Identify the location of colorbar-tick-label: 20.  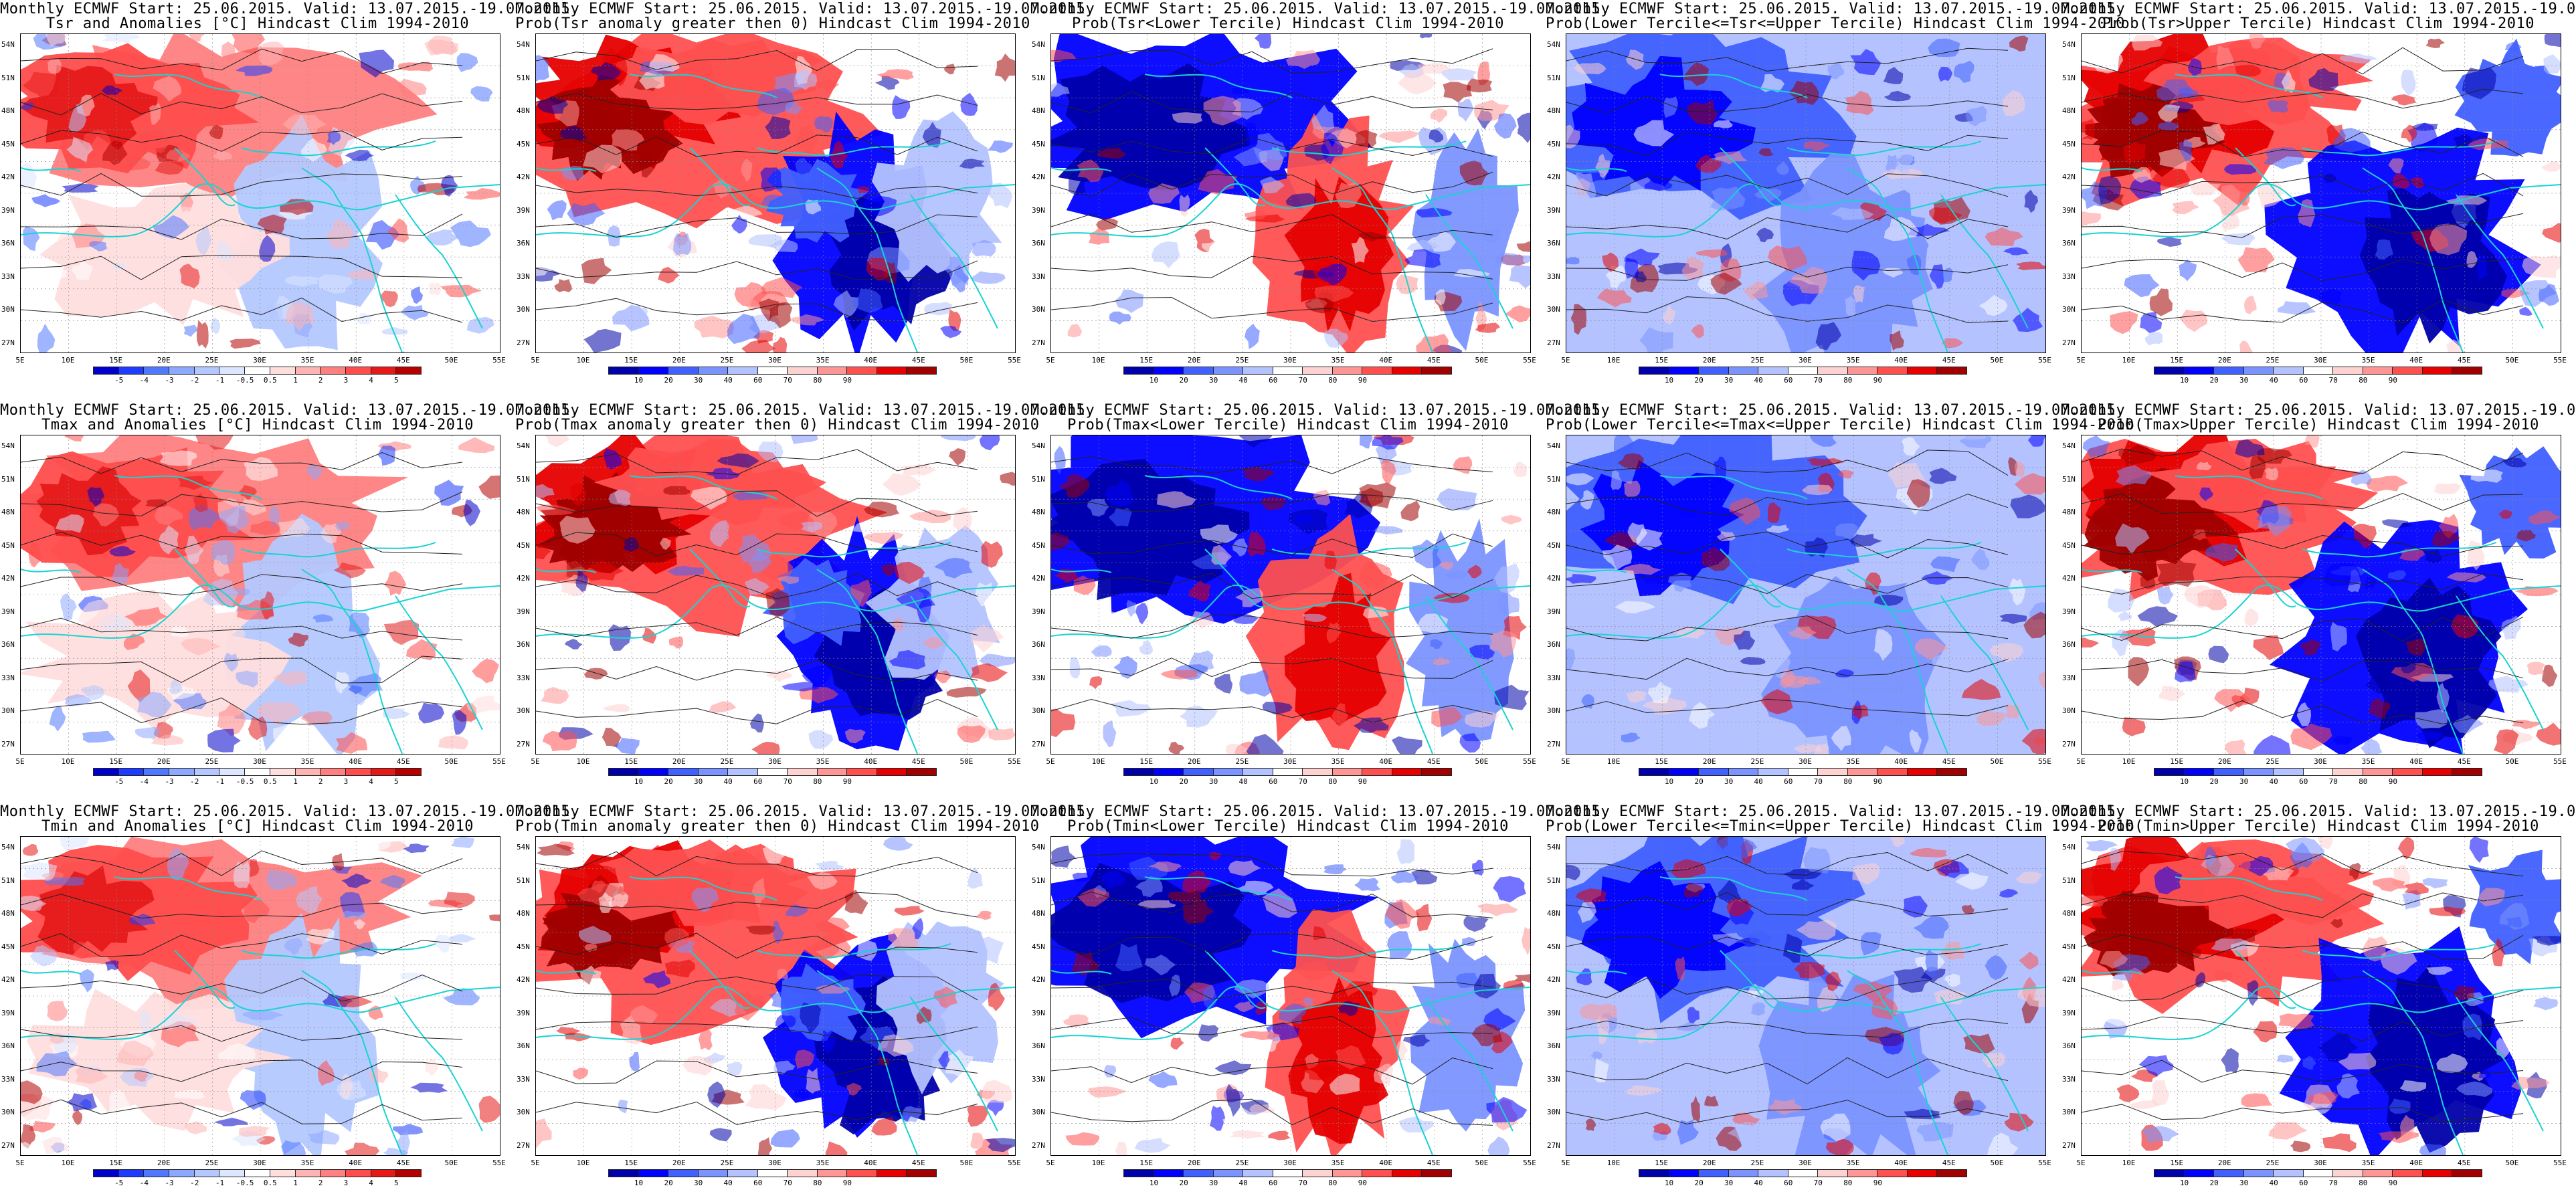
(668, 1183).